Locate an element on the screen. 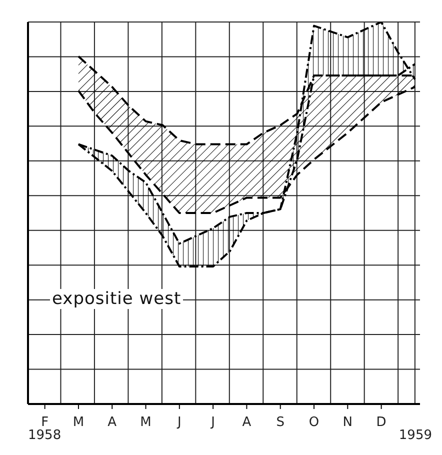 This screenshot has height=455, width=442. x-tick-label: S is located at coordinates (280, 422).